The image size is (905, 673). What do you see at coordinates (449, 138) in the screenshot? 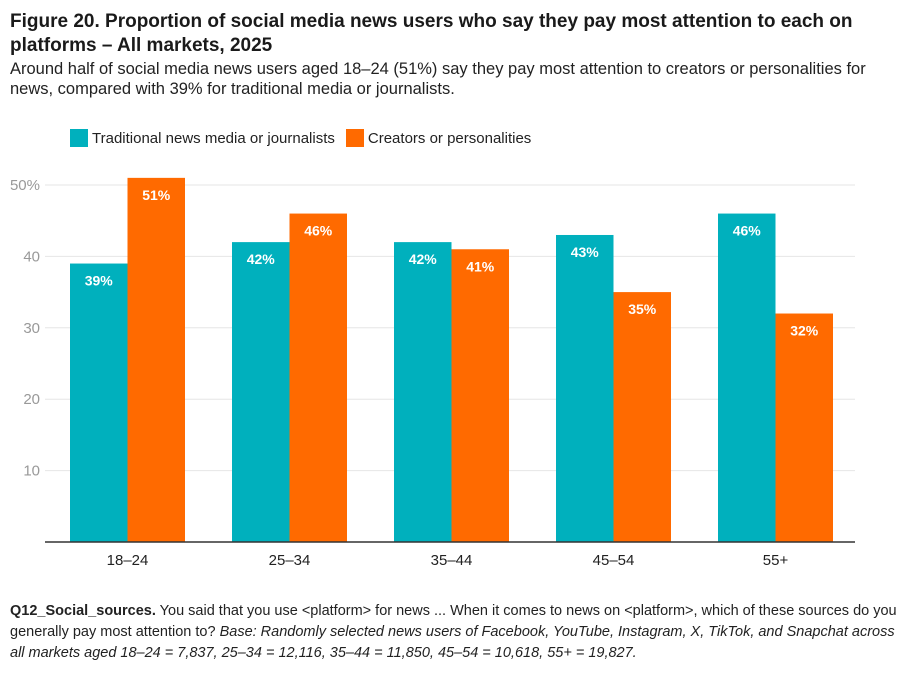
I see `legend-label-creators: Creators or personalities` at bounding box center [449, 138].